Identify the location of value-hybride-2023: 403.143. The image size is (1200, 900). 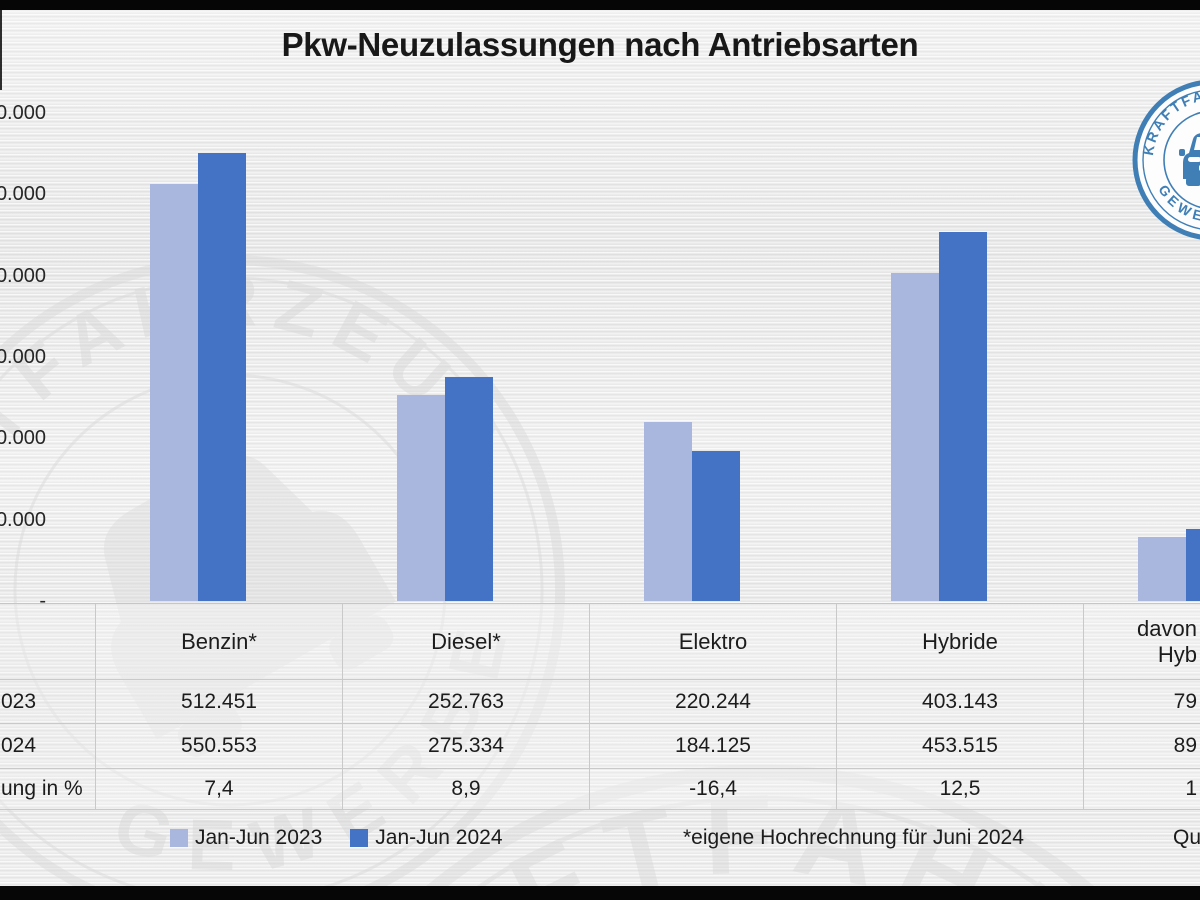
(960, 702).